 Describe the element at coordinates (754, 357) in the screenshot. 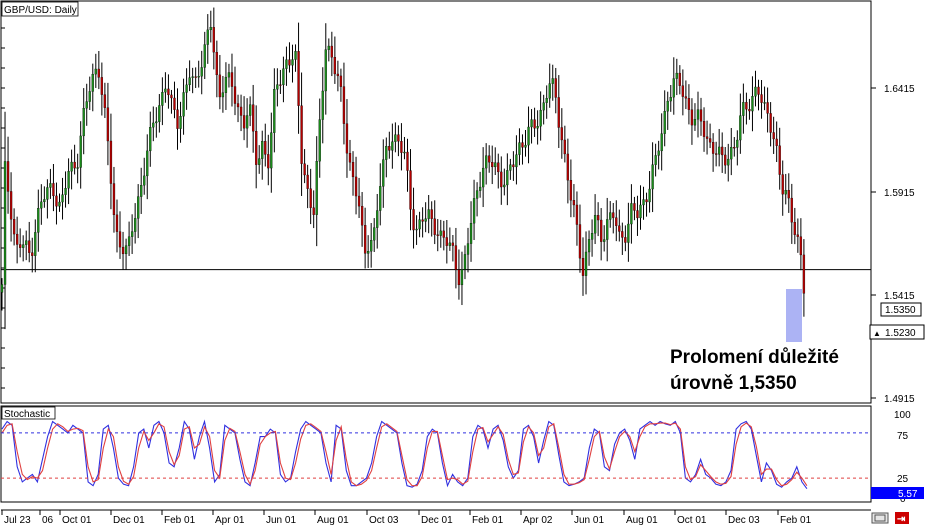

I see `annotation-line-1: Prolomení důležité` at that location.